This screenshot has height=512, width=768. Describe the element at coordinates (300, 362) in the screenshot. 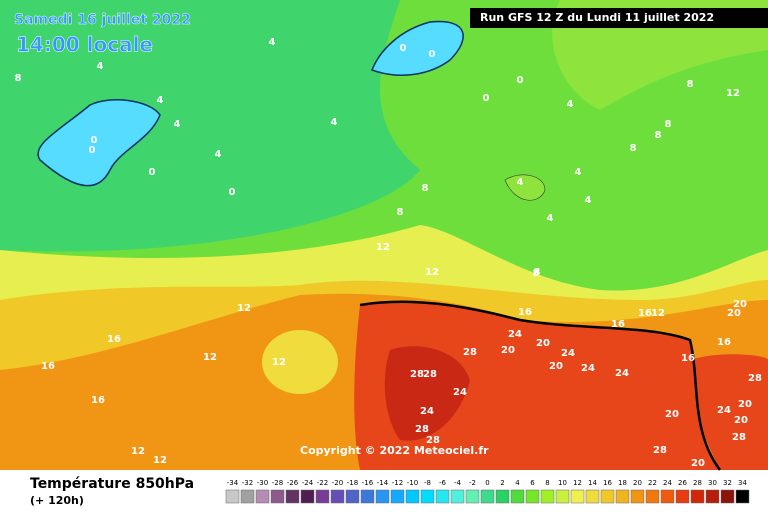

I see `cool-pocket` at that location.